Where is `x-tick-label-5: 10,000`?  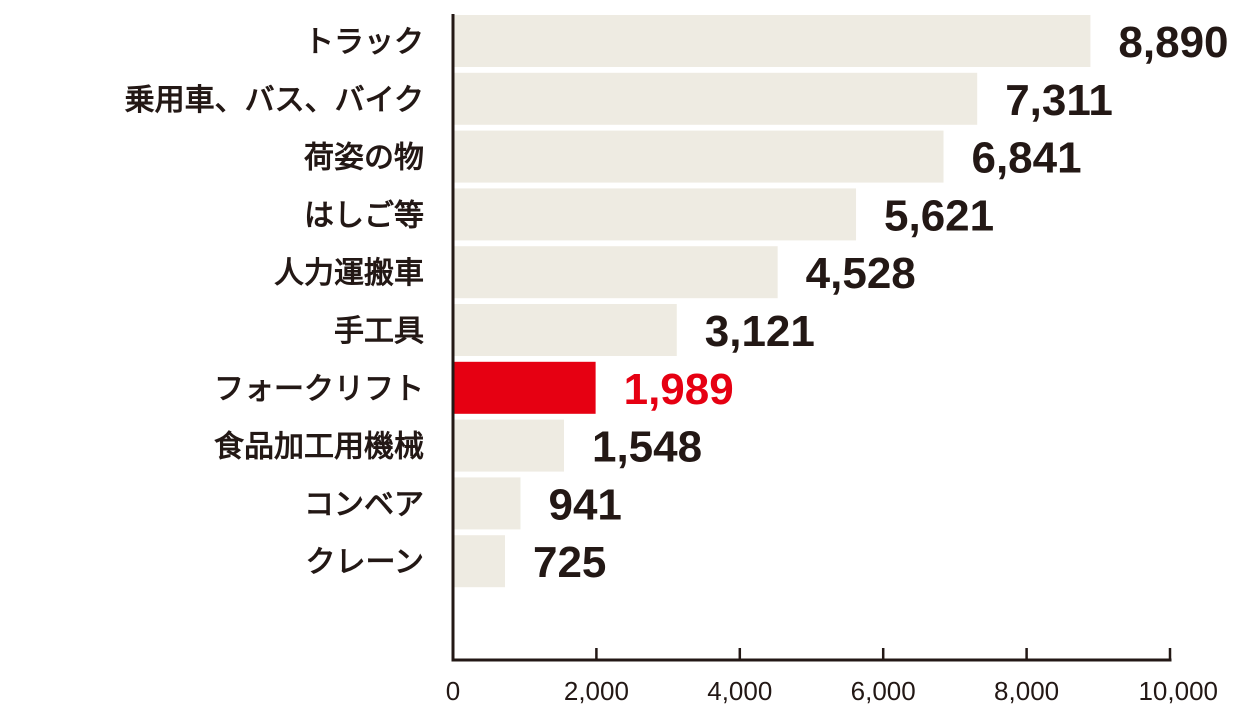 x-tick-label-5: 10,000 is located at coordinates (1178, 691).